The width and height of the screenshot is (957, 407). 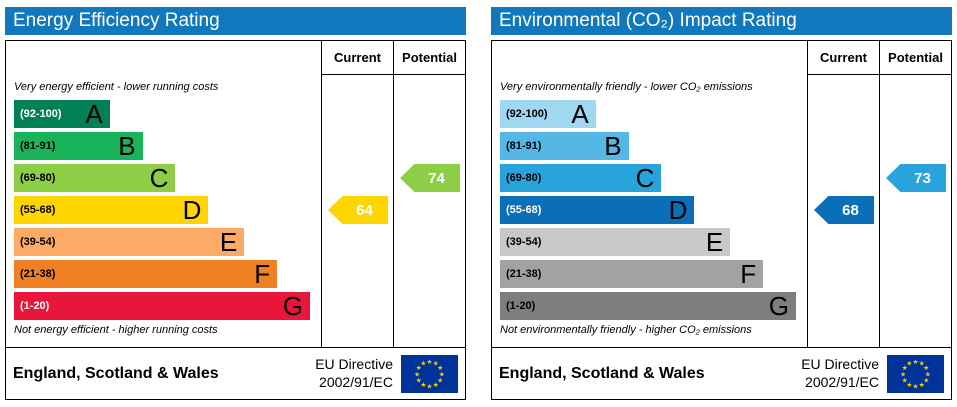 What do you see at coordinates (436, 178) in the screenshot?
I see `potential-rating-value: 74` at bounding box center [436, 178].